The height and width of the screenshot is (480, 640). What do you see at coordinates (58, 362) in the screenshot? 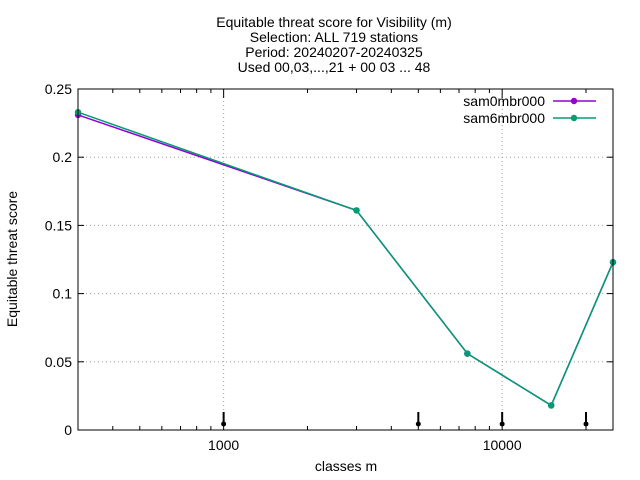
I see `y-tick-label: 0.05` at bounding box center [58, 362].